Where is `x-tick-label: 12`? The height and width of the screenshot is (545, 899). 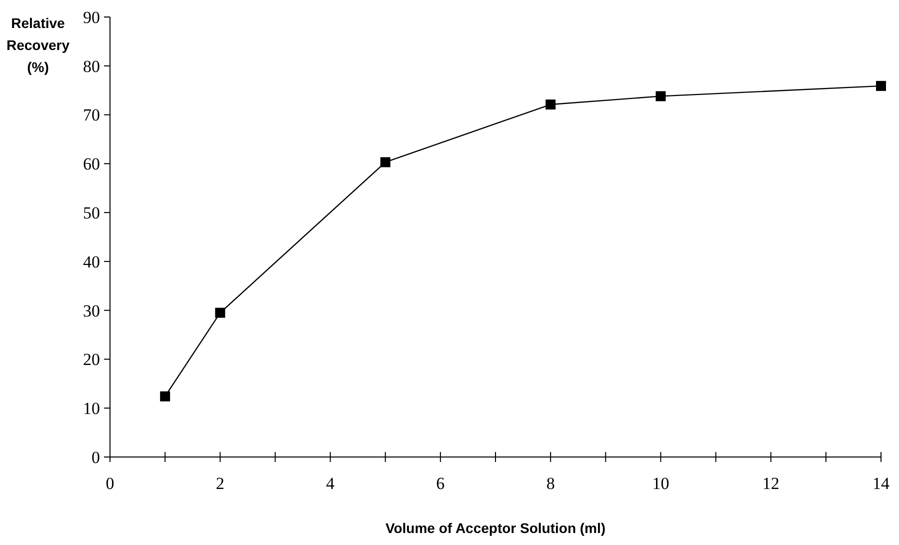
x-tick-label: 12 is located at coordinates (771, 483).